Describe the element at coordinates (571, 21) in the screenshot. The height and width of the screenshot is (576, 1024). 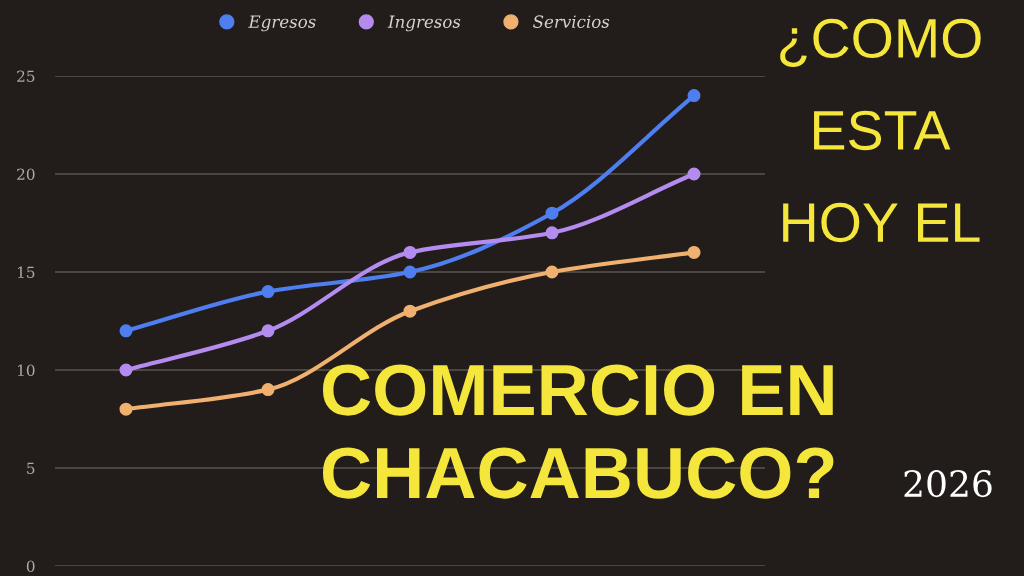
I see `legend-label: Servicios` at that location.